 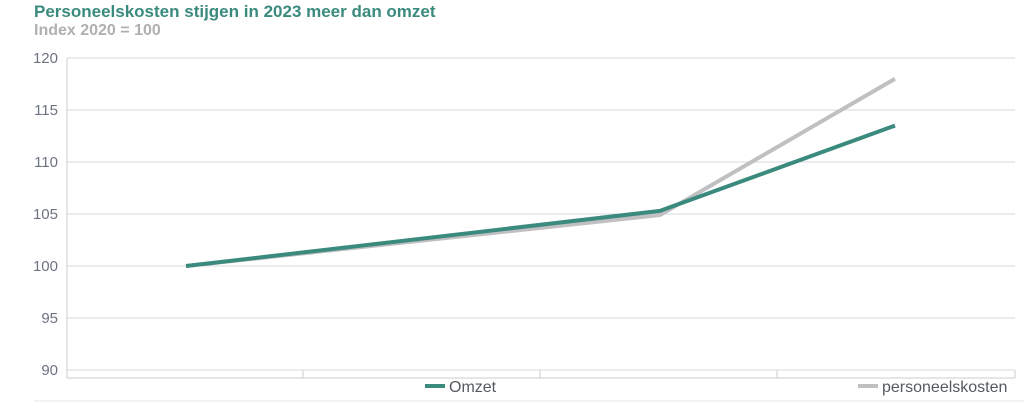 I want to click on legend: Omzet personeelskosten, so click(x=716, y=387).